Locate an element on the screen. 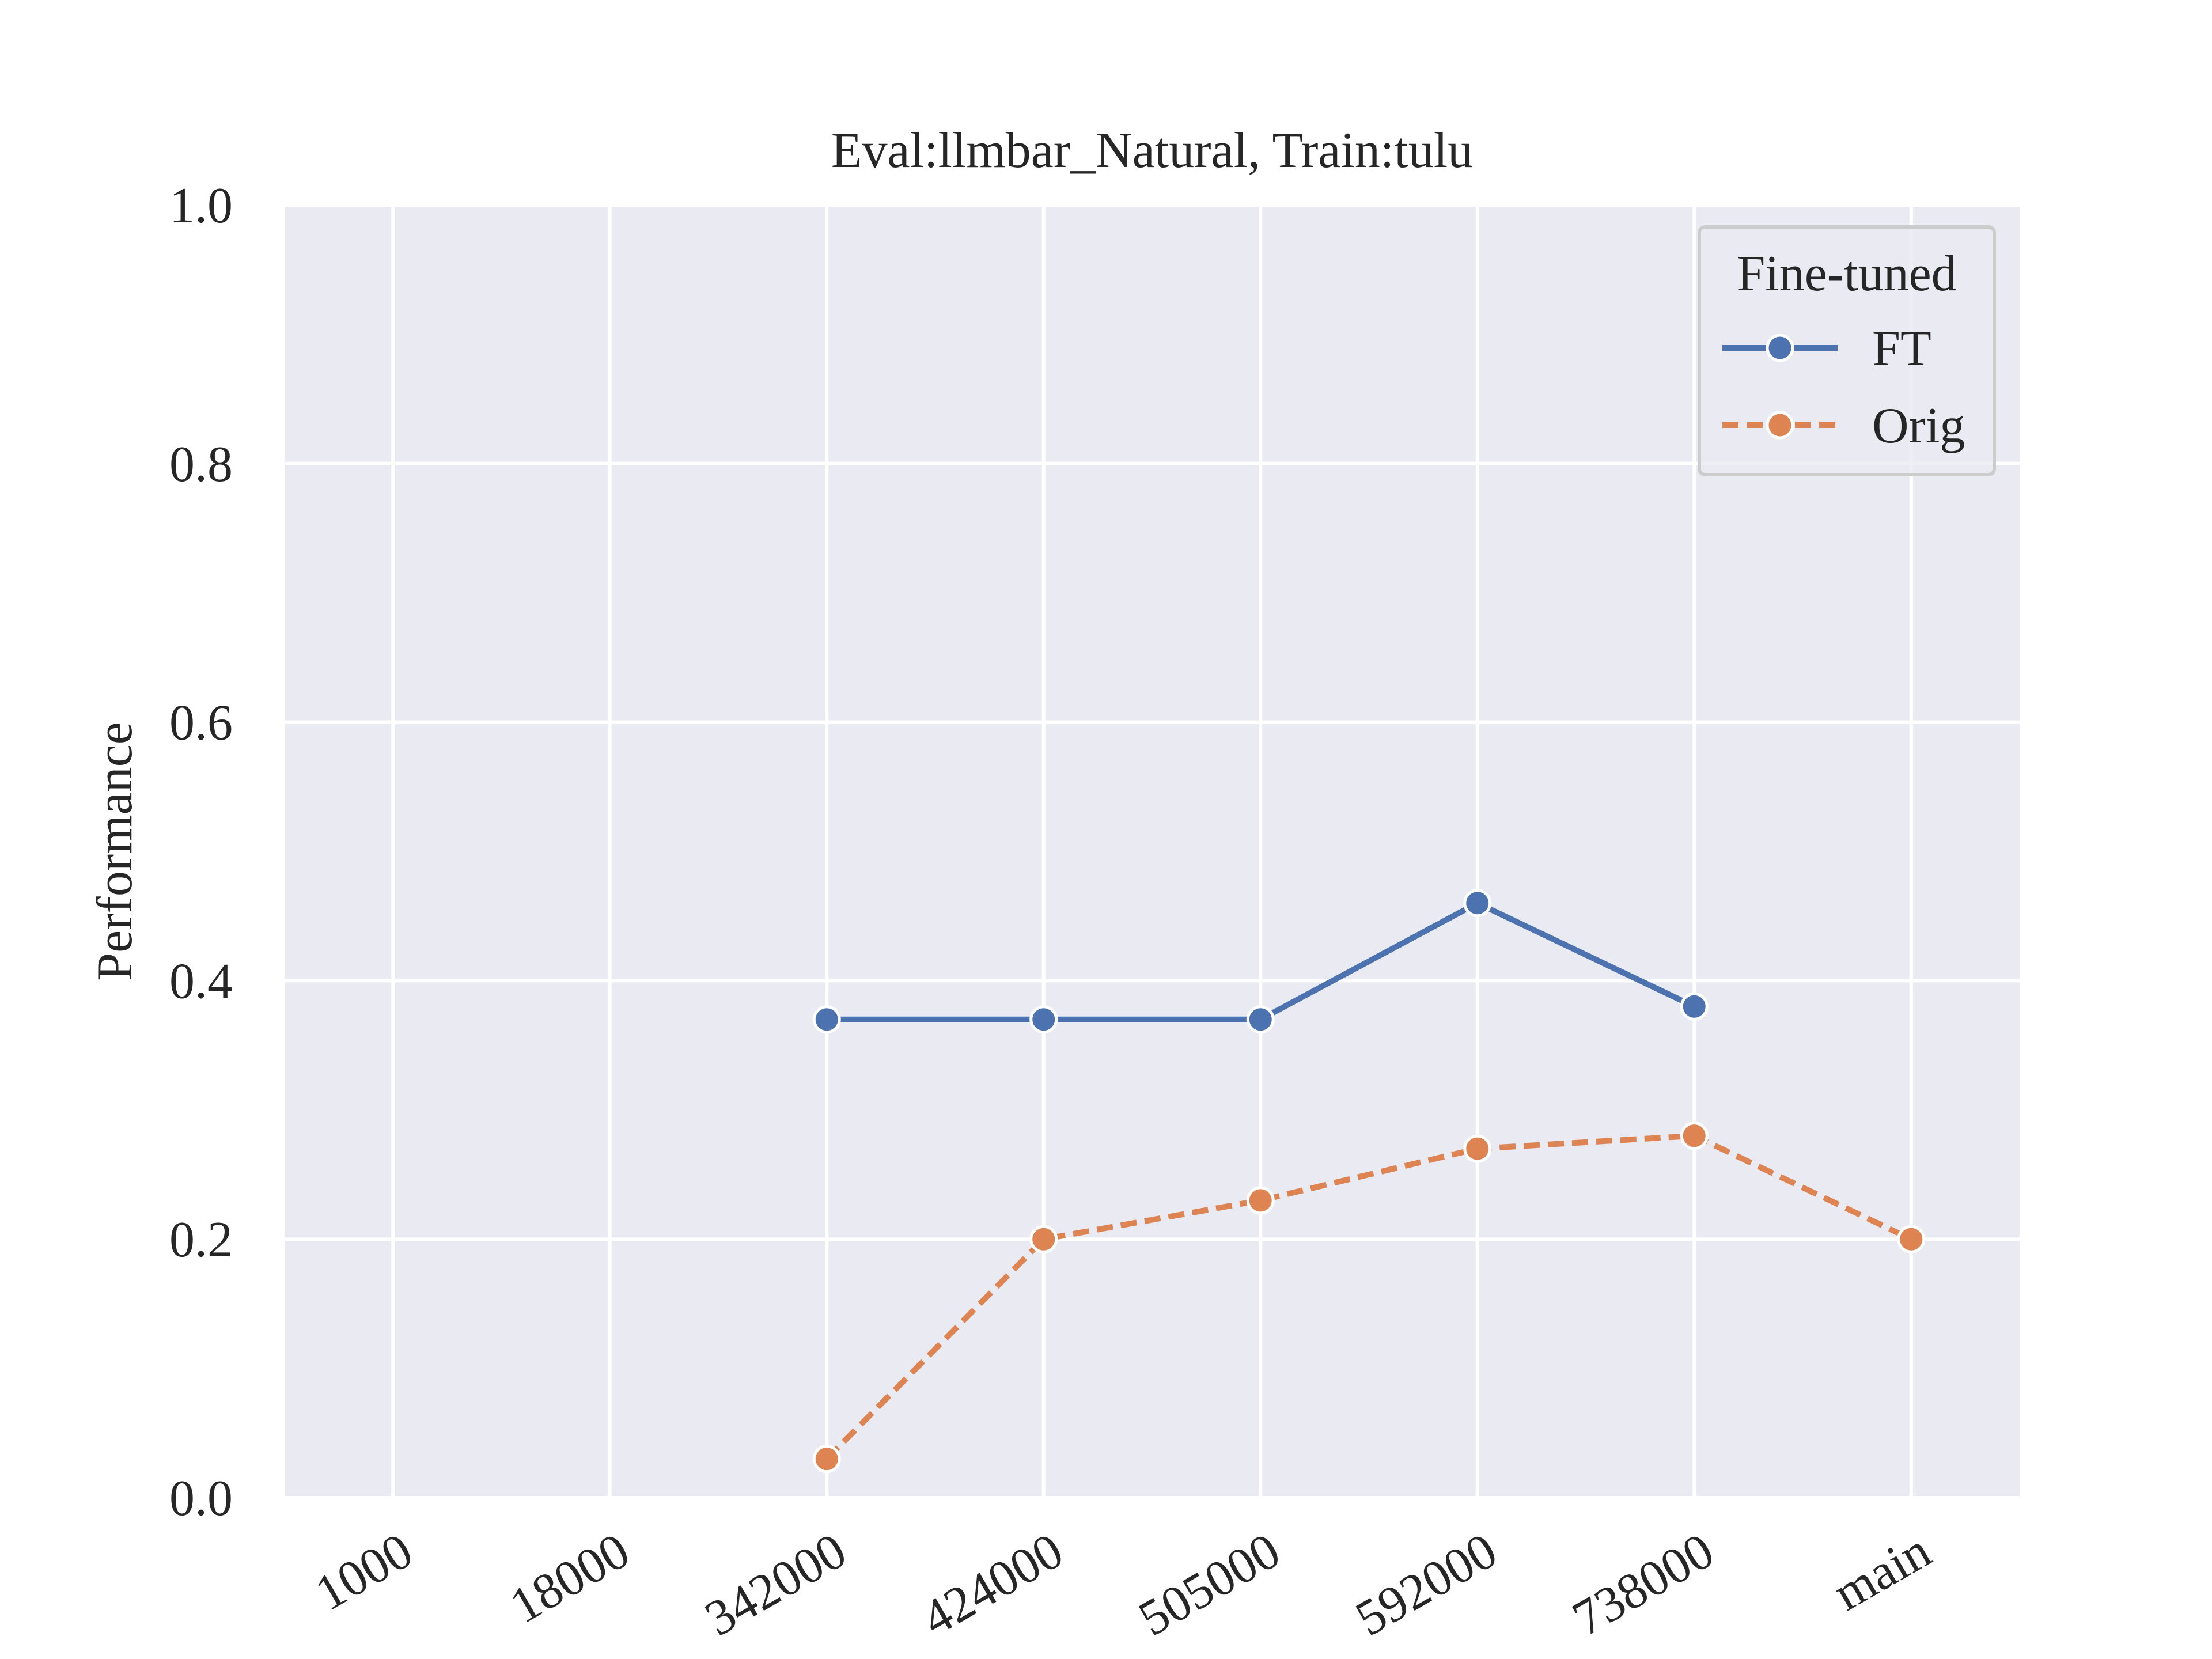 The height and width of the screenshot is (1659, 2212). chart-title: Eval:llmbar_Natural, Train:tulu is located at coordinates (1152, 151).